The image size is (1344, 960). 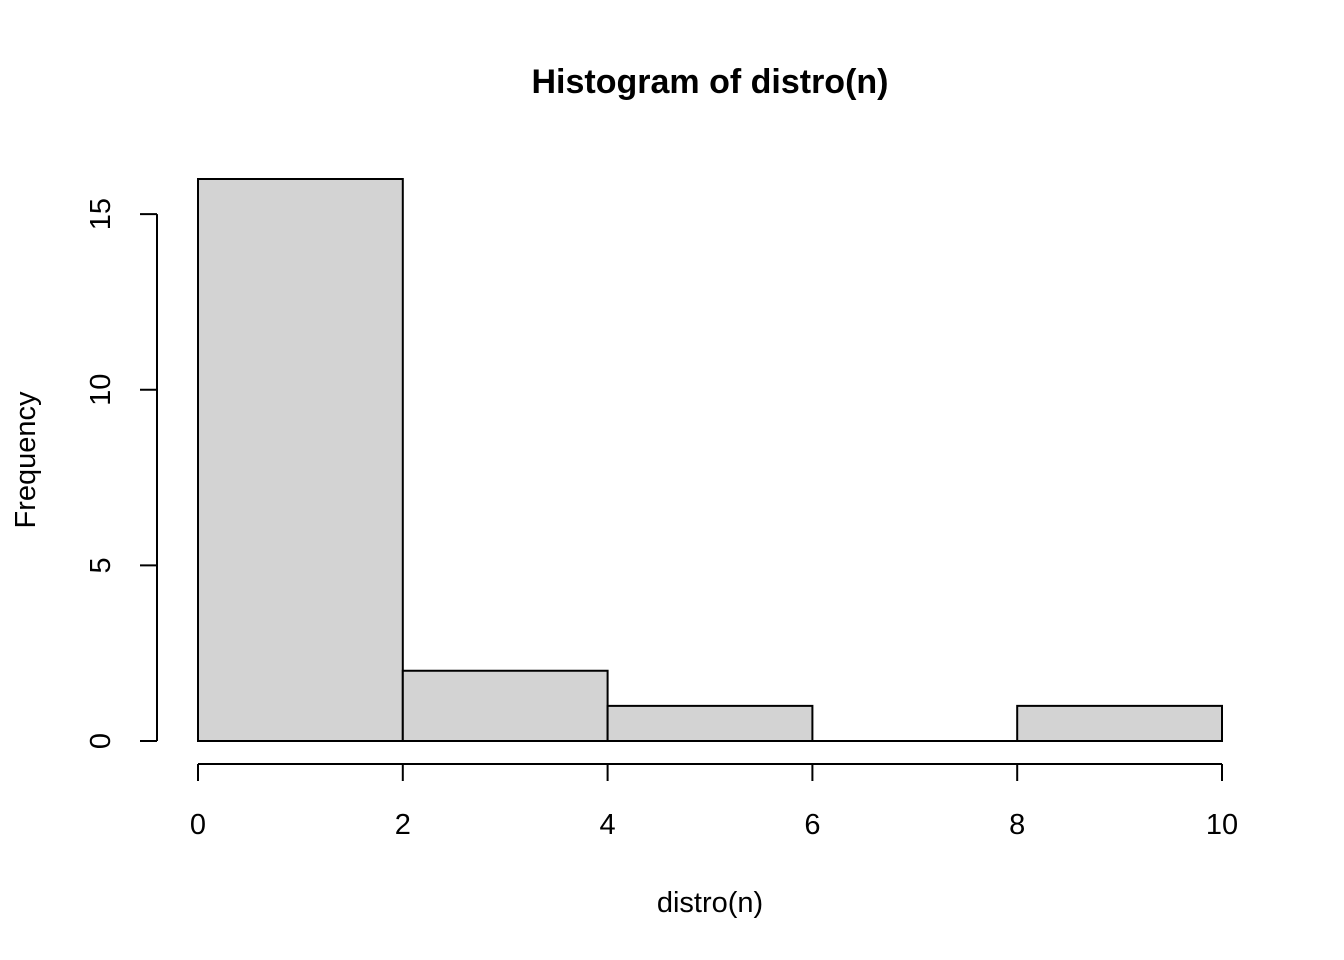 What do you see at coordinates (710, 82) in the screenshot?
I see `chart-title: Histogram of distro(n)` at bounding box center [710, 82].